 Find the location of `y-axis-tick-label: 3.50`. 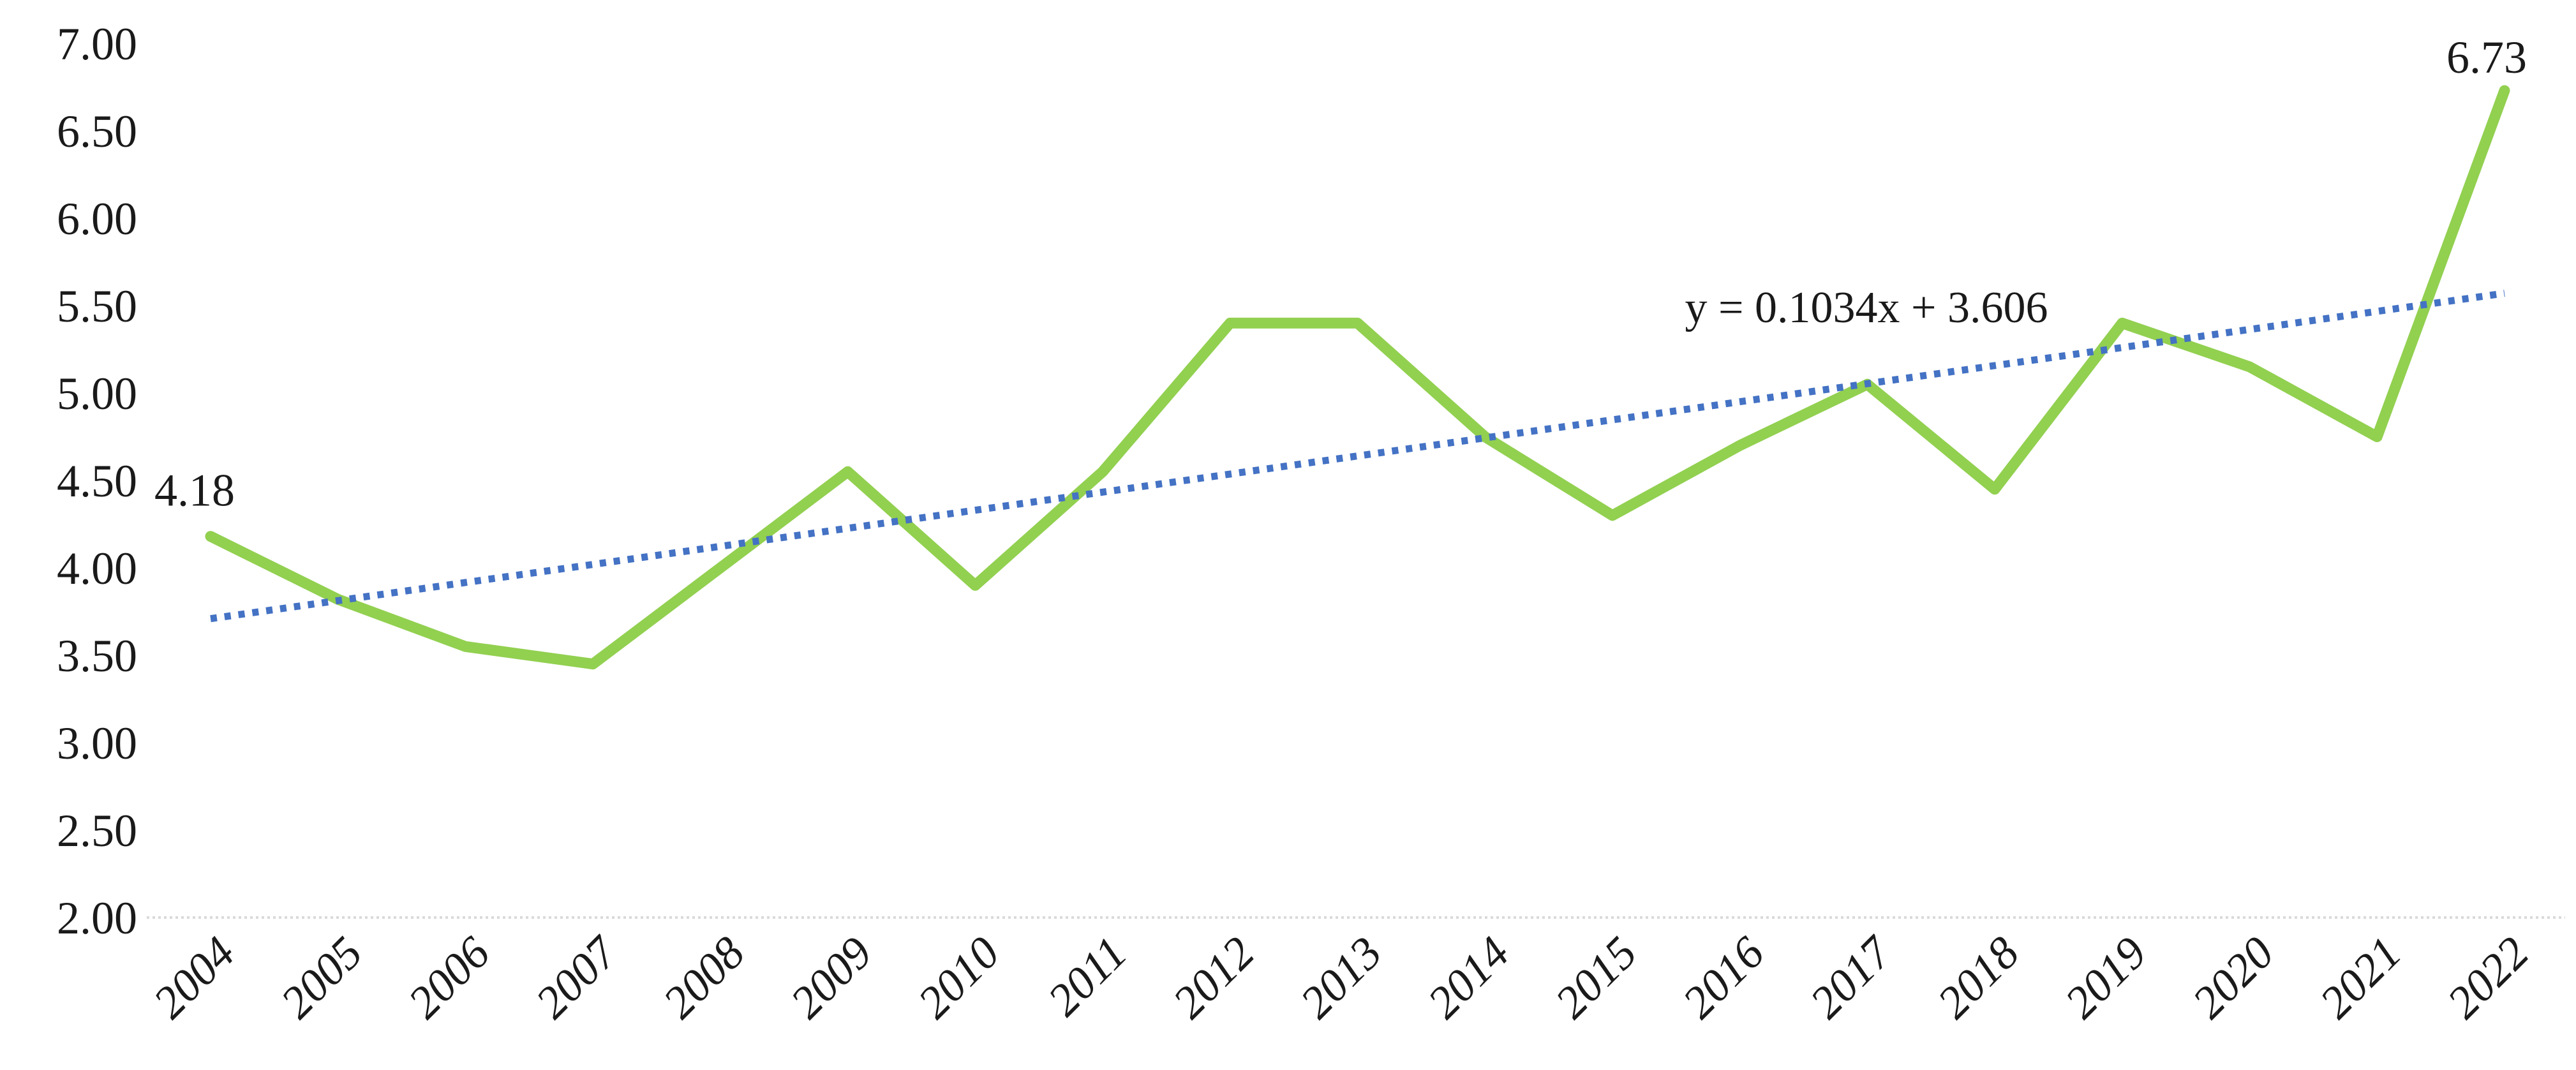

y-axis-tick-label: 3.50 is located at coordinates (97, 655).